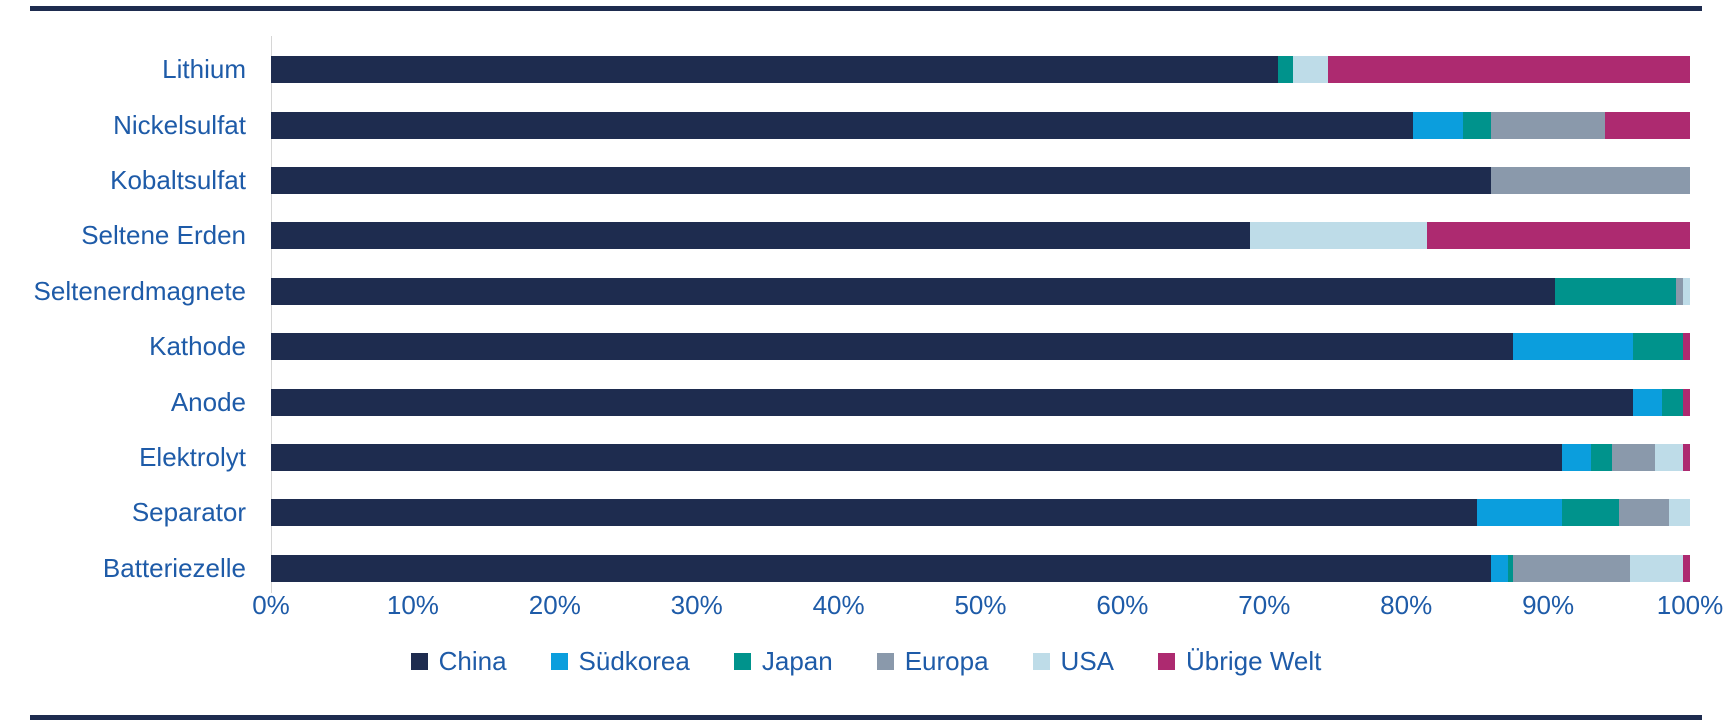 This screenshot has height=728, width=1732. Describe the element at coordinates (163, 235) in the screenshot. I see `category-label-seltene-erden: Seltene Erden` at that location.